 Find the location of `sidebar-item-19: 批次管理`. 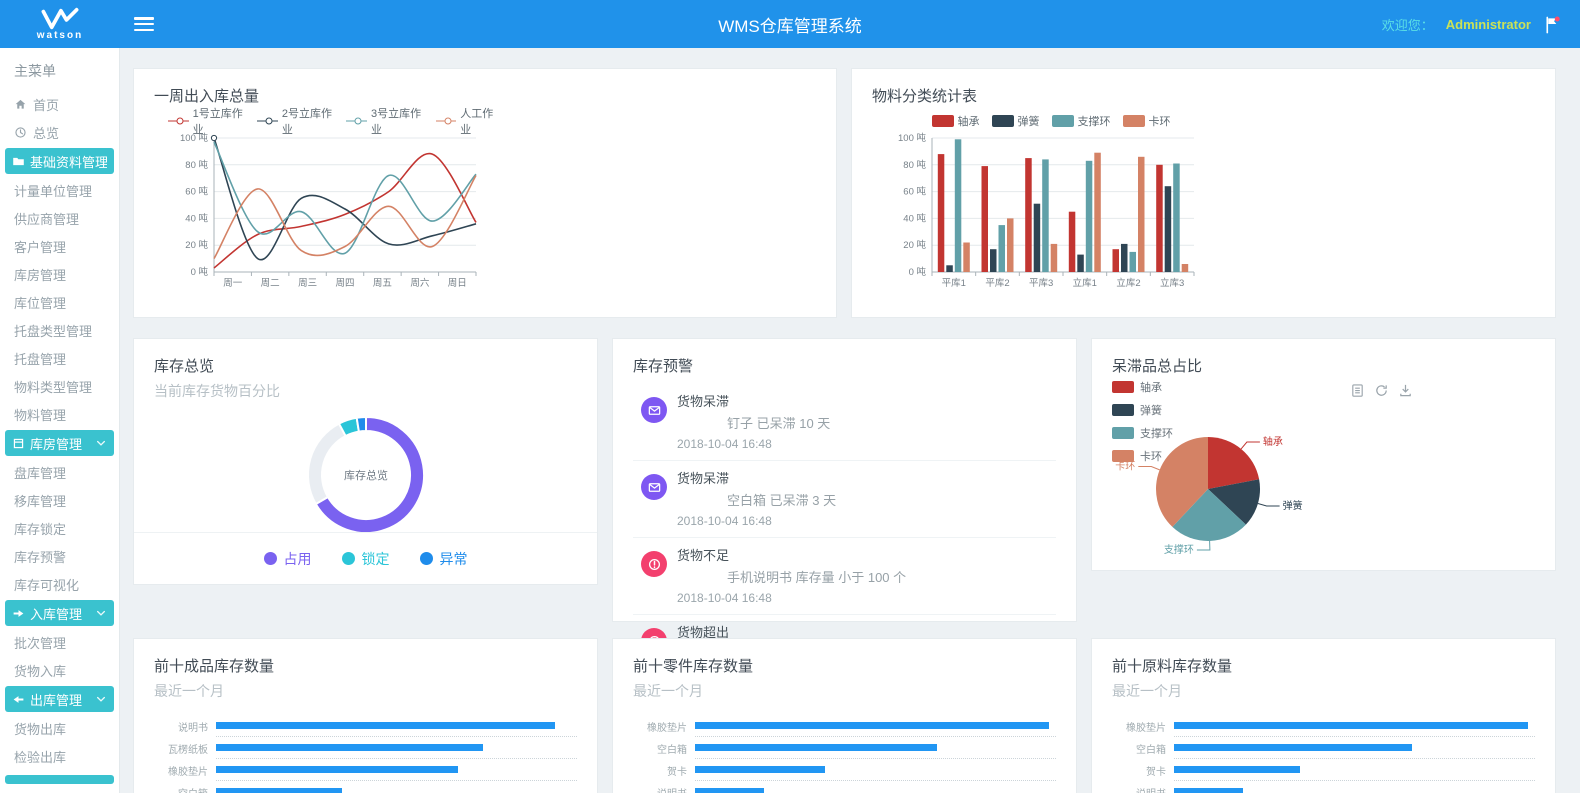

sidebar-item-19: 批次管理 is located at coordinates (59, 642).